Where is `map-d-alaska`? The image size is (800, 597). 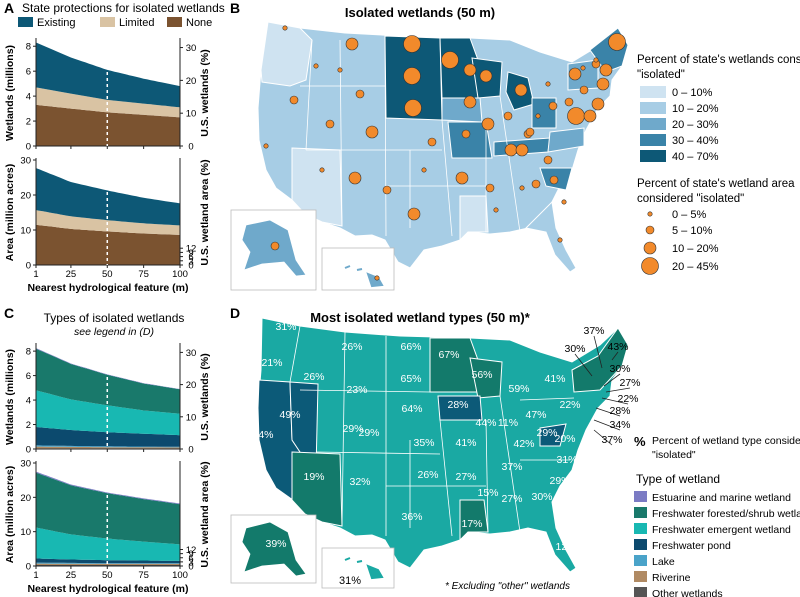 map-d-alaska is located at coordinates (274, 549).